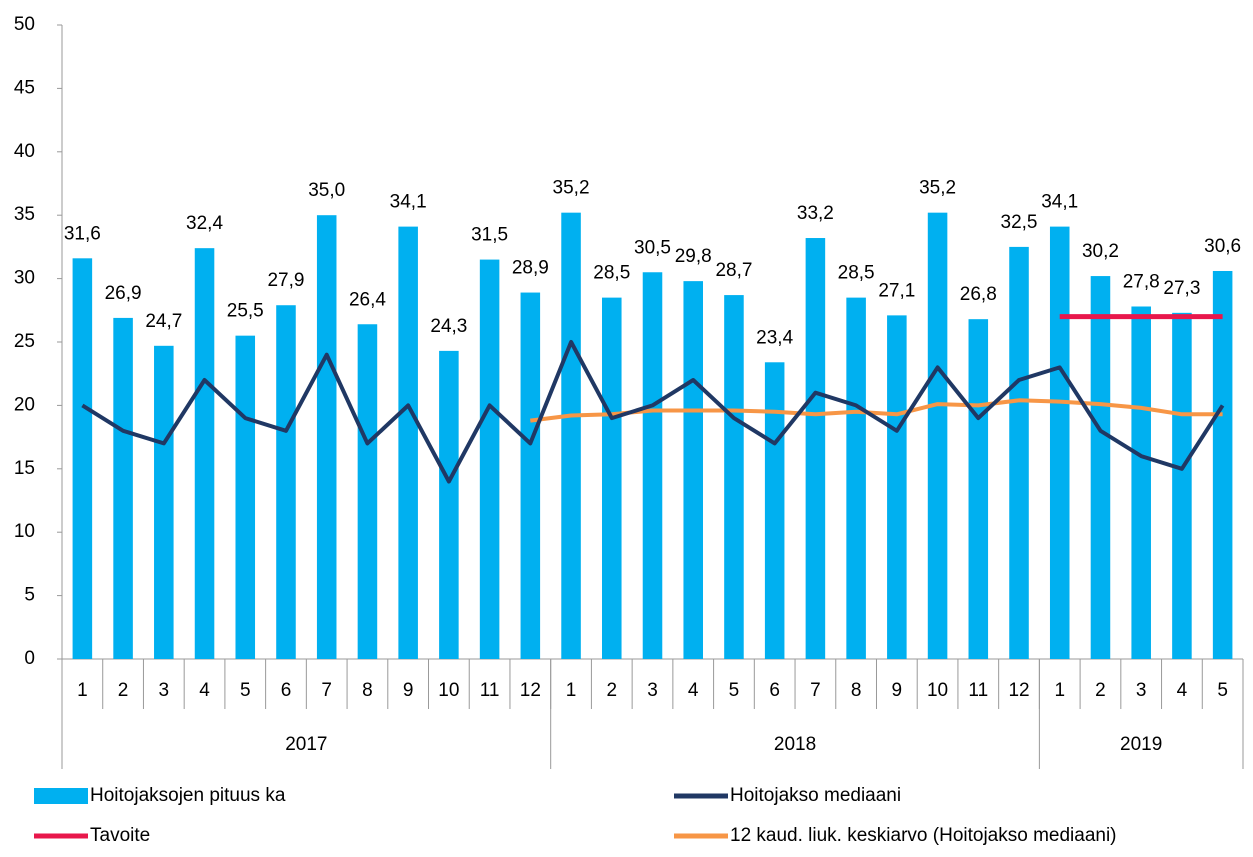 The height and width of the screenshot is (857, 1253). What do you see at coordinates (1141, 282) in the screenshot?
I see `data-label: 27,8` at bounding box center [1141, 282].